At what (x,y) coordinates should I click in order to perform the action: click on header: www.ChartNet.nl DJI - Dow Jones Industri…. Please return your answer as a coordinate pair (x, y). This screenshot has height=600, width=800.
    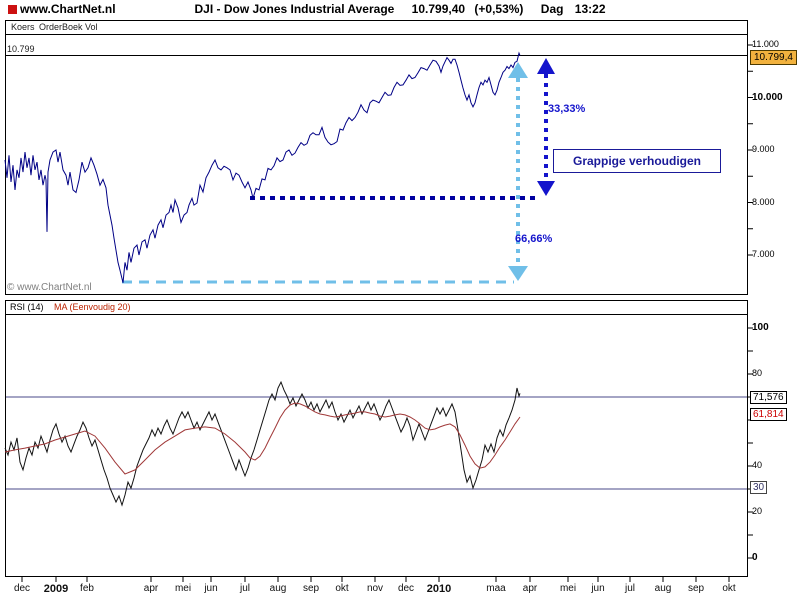
    Looking at the image, I should click on (400, 9).